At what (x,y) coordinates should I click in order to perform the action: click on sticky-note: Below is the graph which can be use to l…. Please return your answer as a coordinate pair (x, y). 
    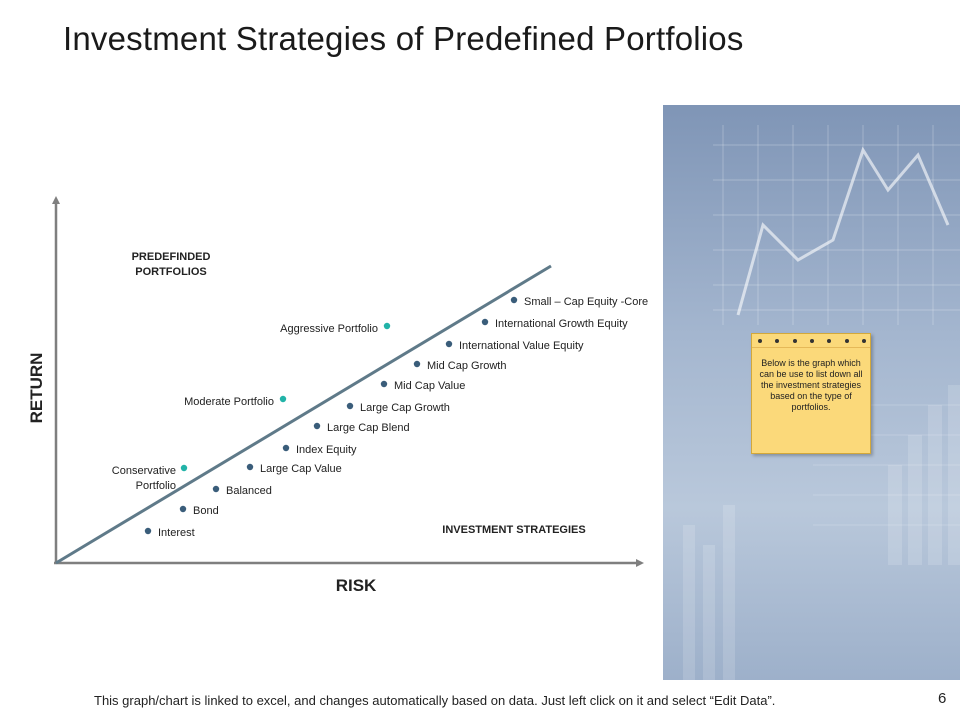
    Looking at the image, I should click on (811, 393).